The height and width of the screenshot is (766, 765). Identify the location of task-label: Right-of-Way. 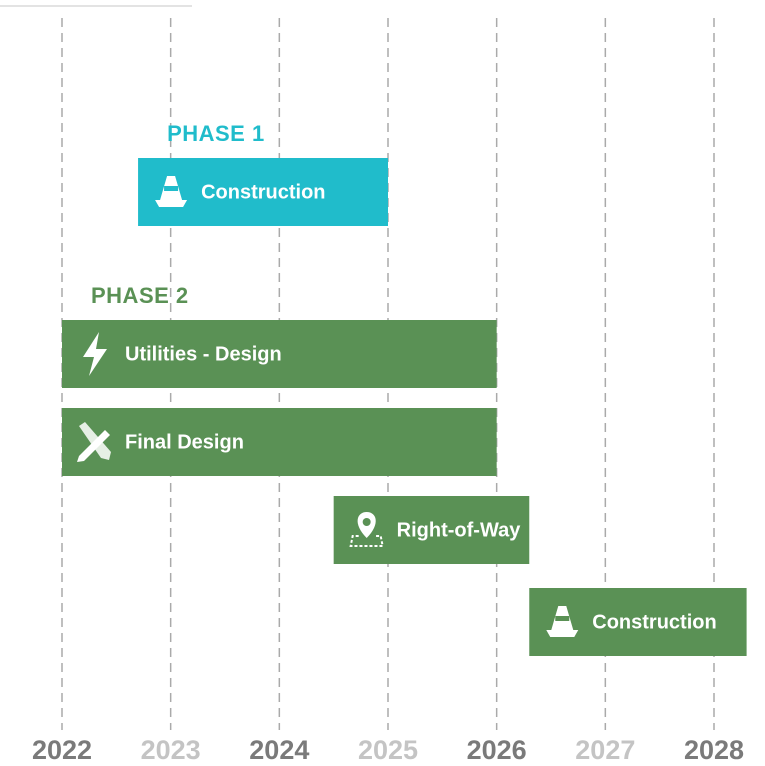
(459, 530).